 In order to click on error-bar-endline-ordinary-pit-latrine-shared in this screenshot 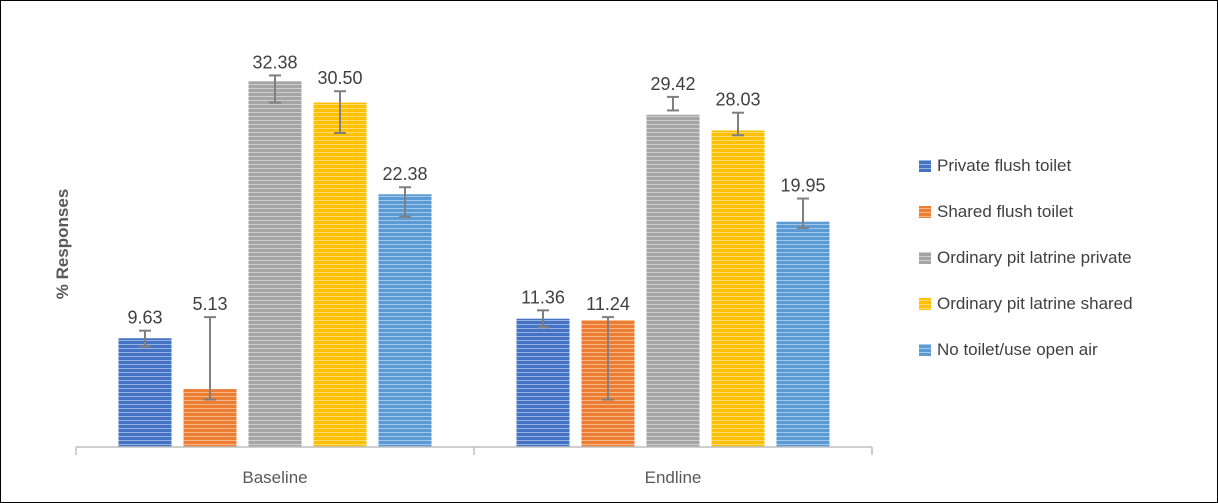, I will do `click(738, 124)`.